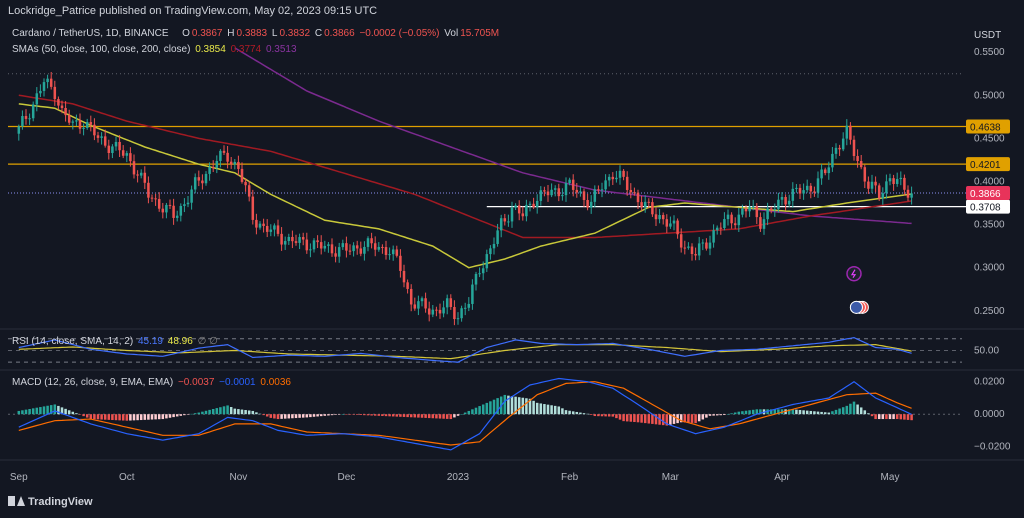  I want to click on tradingview-logo: TradingView, so click(50, 502).